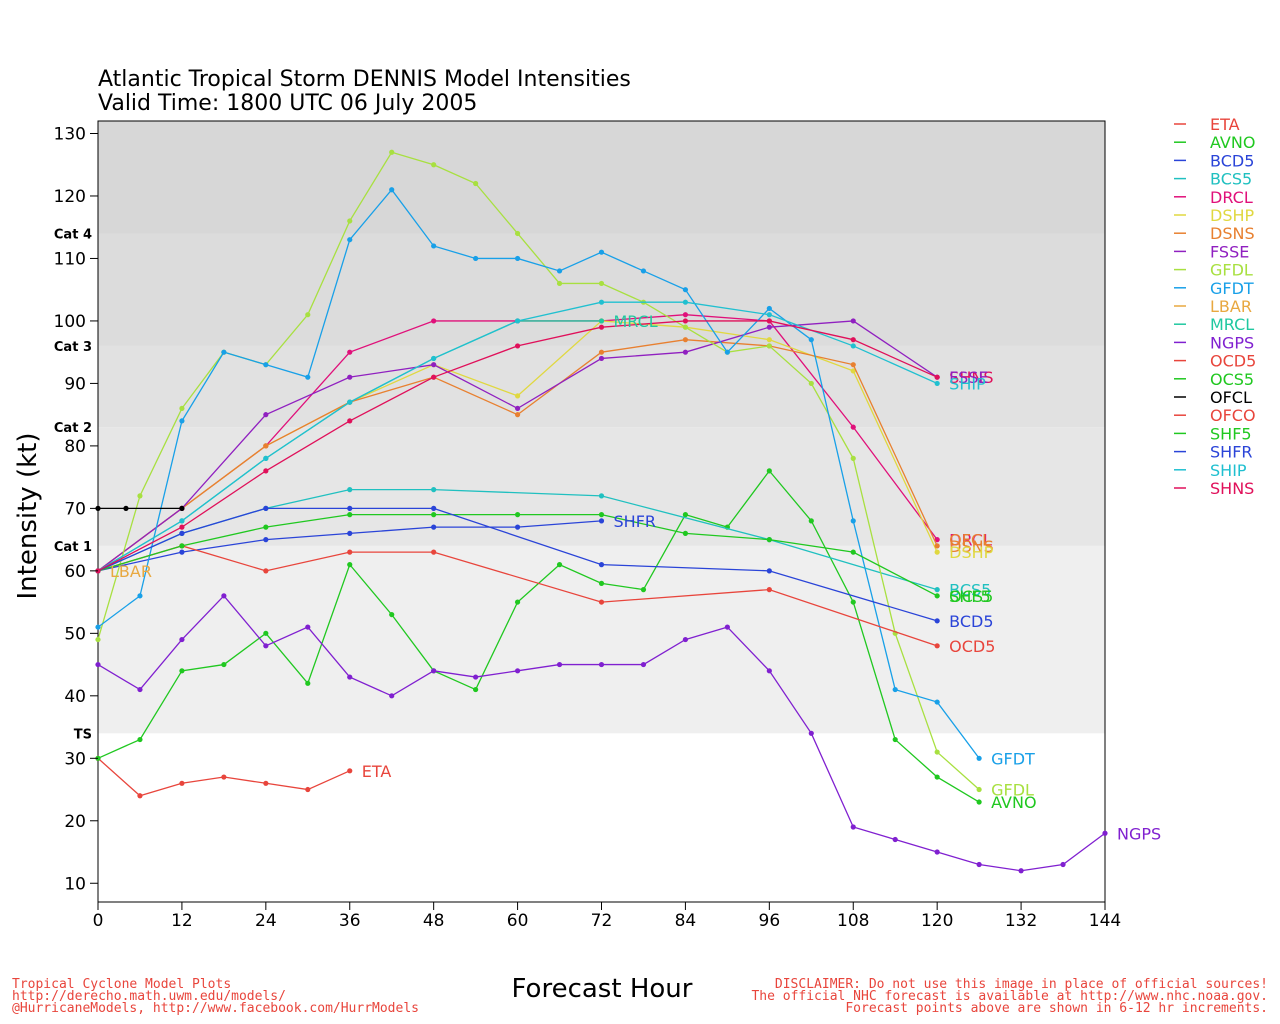 The width and height of the screenshot is (1280, 1024). Describe the element at coordinates (73, 428) in the screenshot. I see `band-label-cat-2: Cat 2` at that location.